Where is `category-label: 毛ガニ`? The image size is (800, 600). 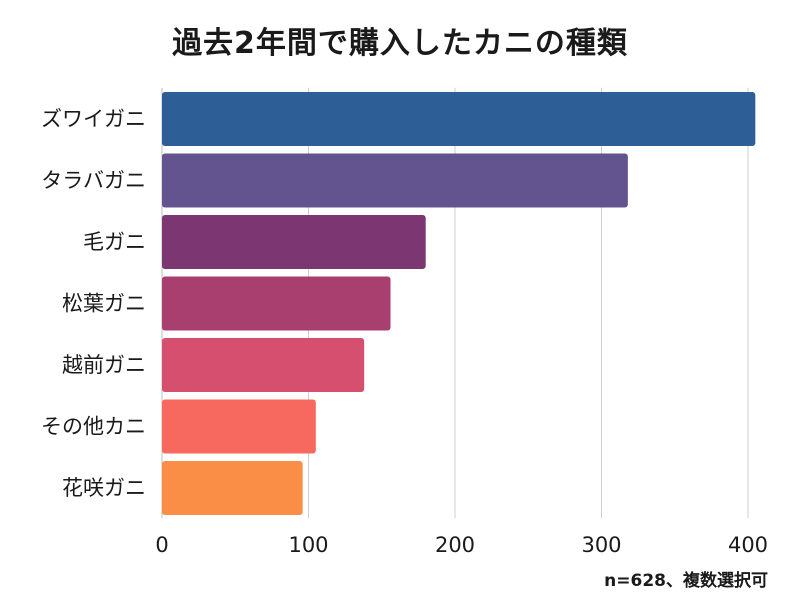 category-label: 毛ガニ is located at coordinates (114, 242).